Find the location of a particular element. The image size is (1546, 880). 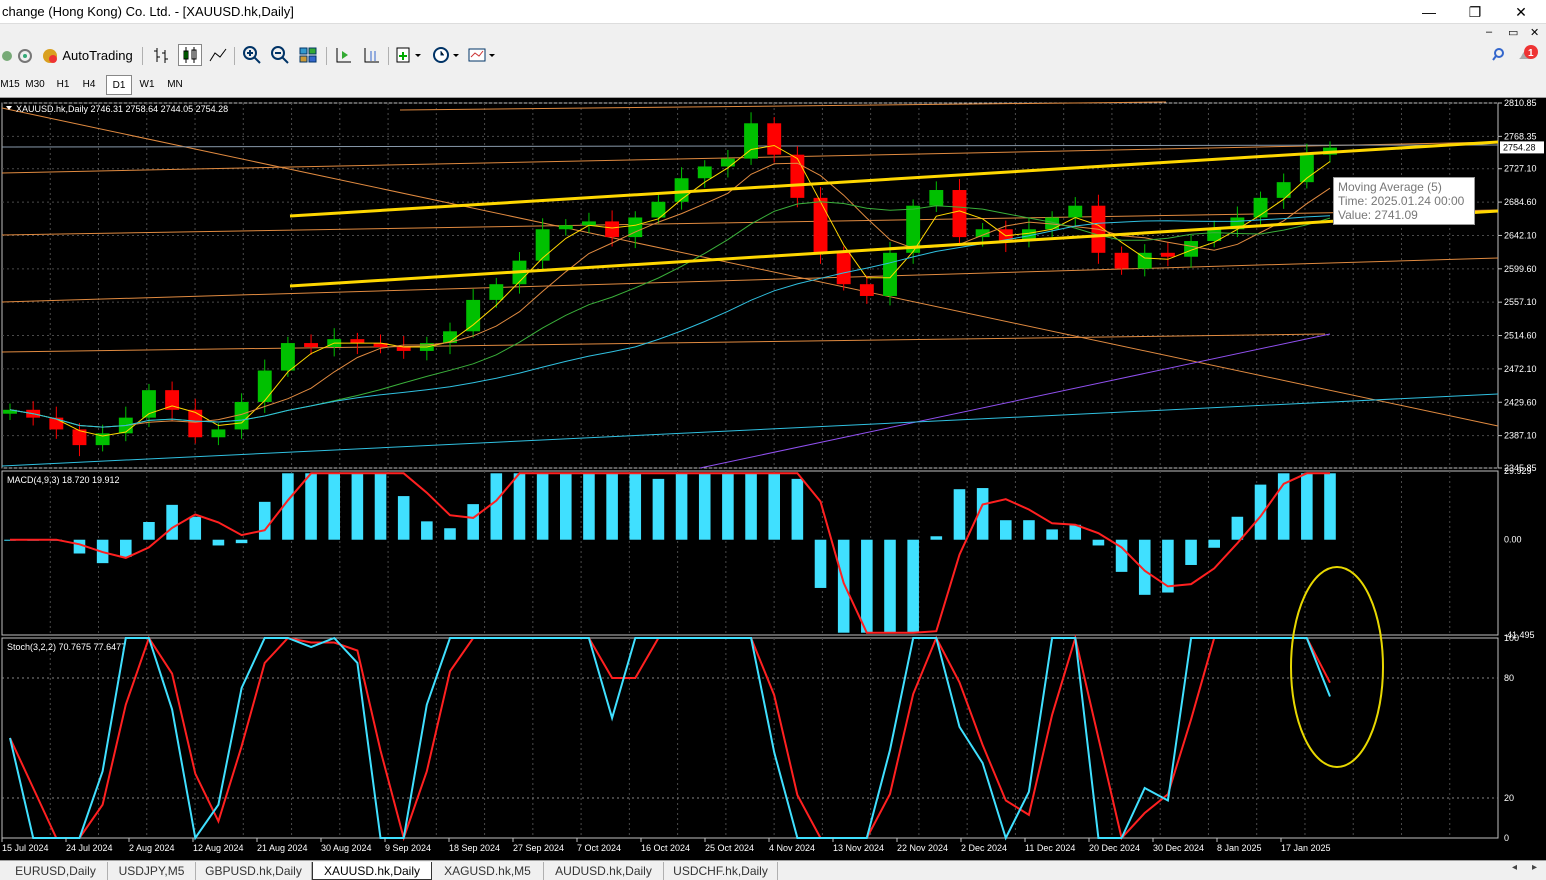

tabs-scroll-right-icon: ▸ is located at coordinates (1535, 867).